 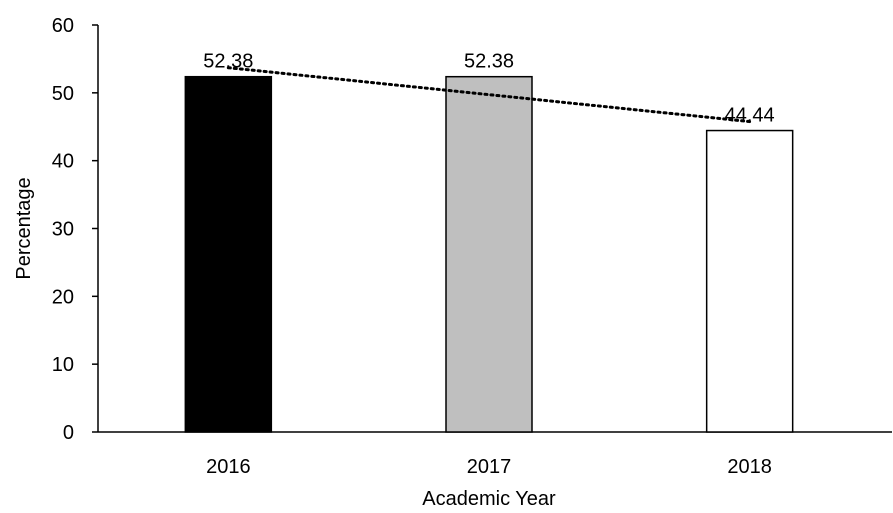 What do you see at coordinates (228, 254) in the screenshot?
I see `bar-2016` at bounding box center [228, 254].